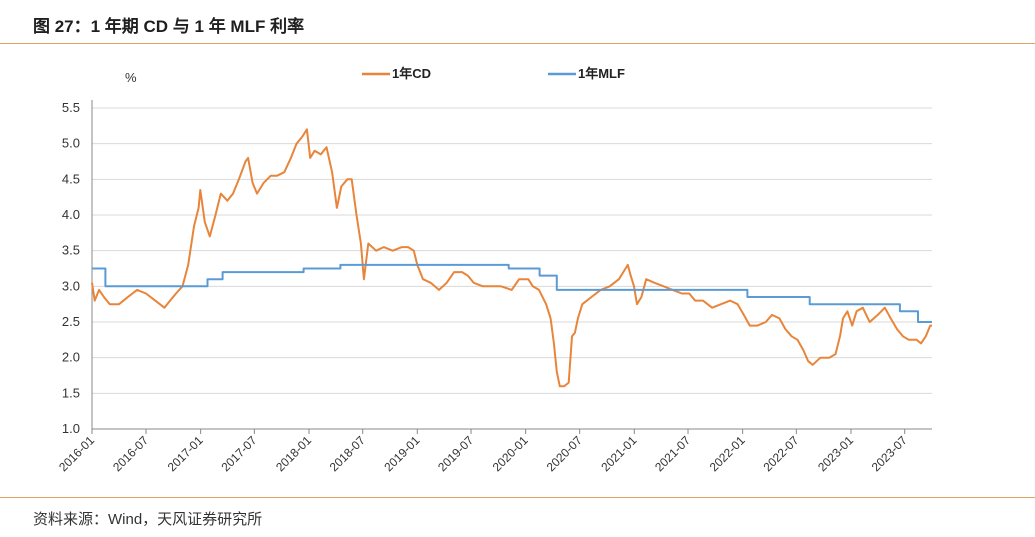 This screenshot has width=1035, height=537. What do you see at coordinates (493, 73) in the screenshot?
I see `legend: 1年CD 1年MLF` at bounding box center [493, 73].